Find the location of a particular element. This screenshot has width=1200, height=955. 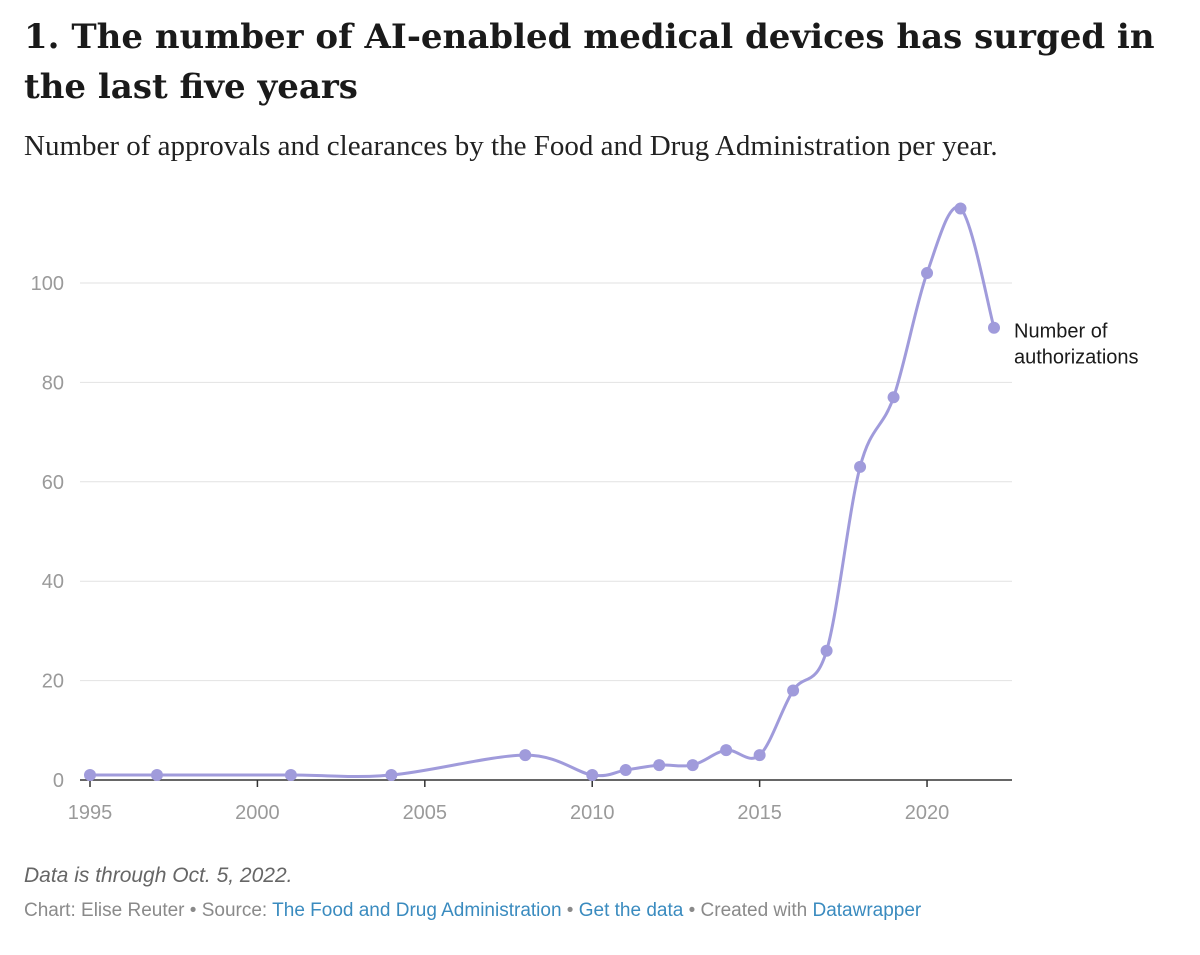

get-data-link: Get the data is located at coordinates (631, 910).